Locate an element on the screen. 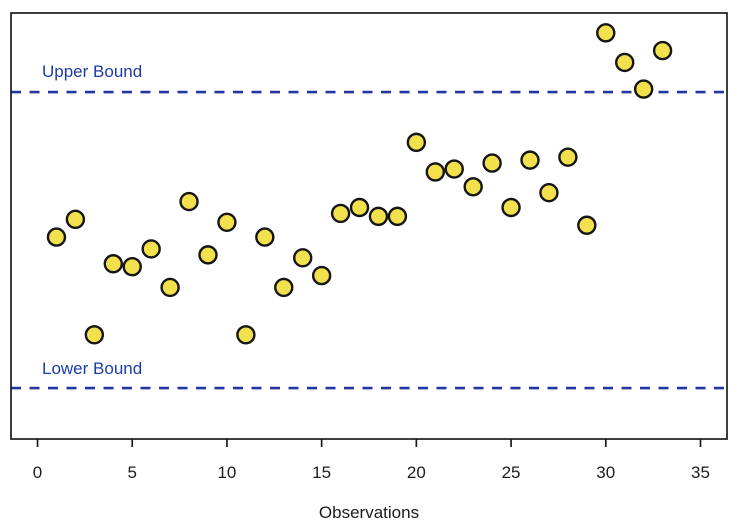  x-tick-label: 30 is located at coordinates (605, 472).